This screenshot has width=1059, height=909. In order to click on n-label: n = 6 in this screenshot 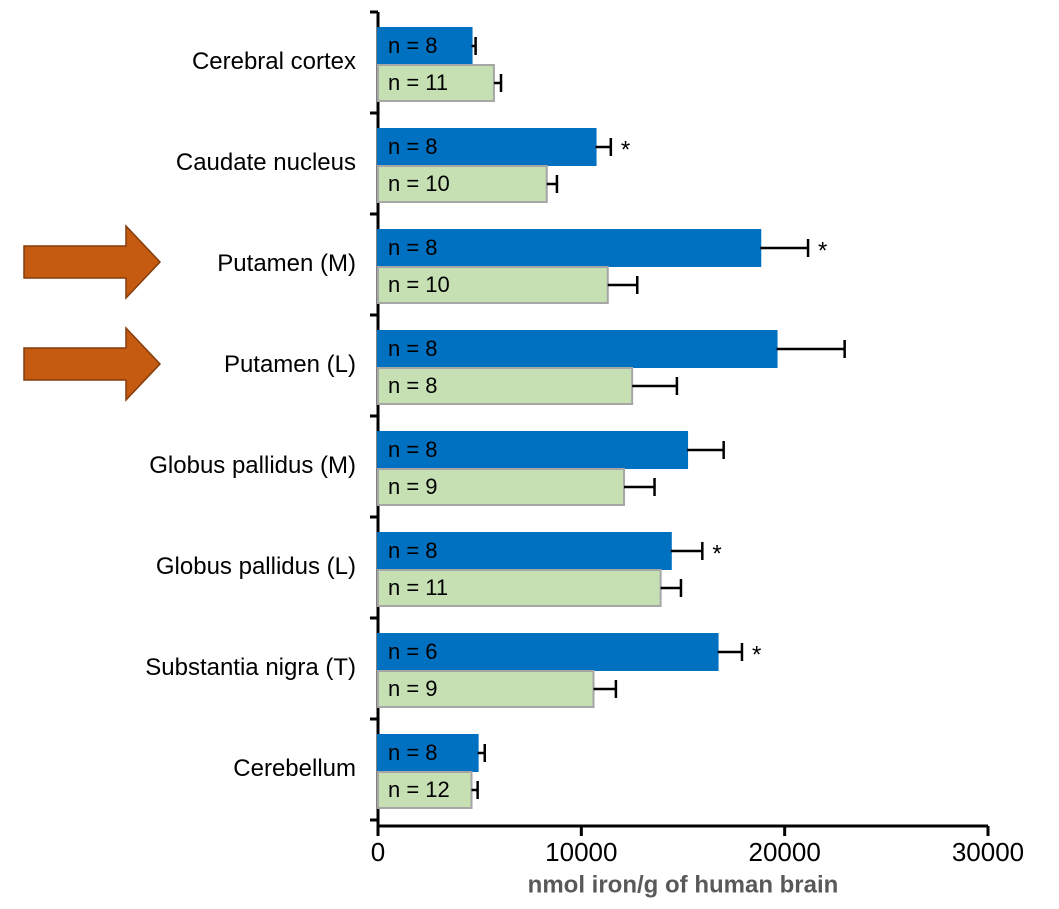, I will do `click(413, 651)`.